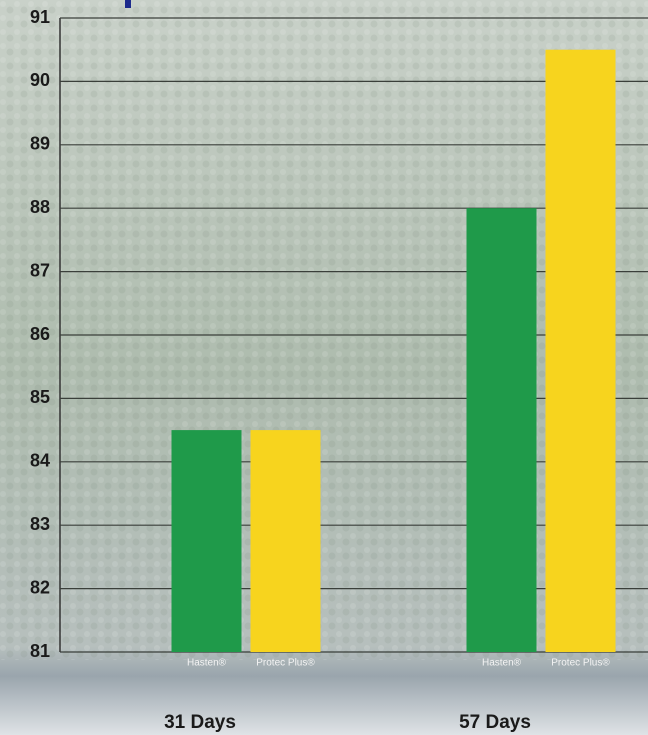 This screenshot has width=648, height=735. What do you see at coordinates (40, 80) in the screenshot?
I see `y-tick-label: 90` at bounding box center [40, 80].